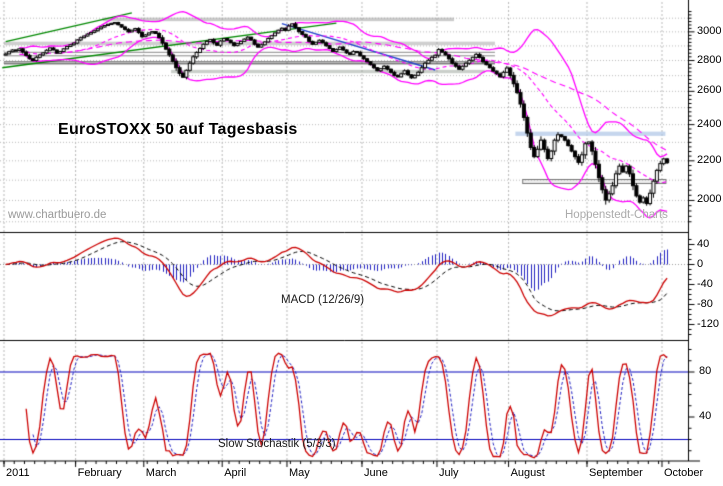 This screenshot has height=486, width=723. Describe the element at coordinates (299, 473) in the screenshot. I see `month-label-may: May` at that location.